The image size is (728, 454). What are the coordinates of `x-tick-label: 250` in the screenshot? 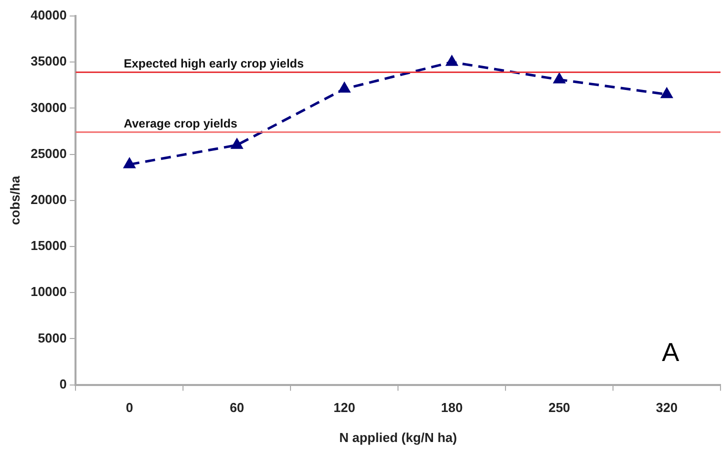 It's located at (559, 408).